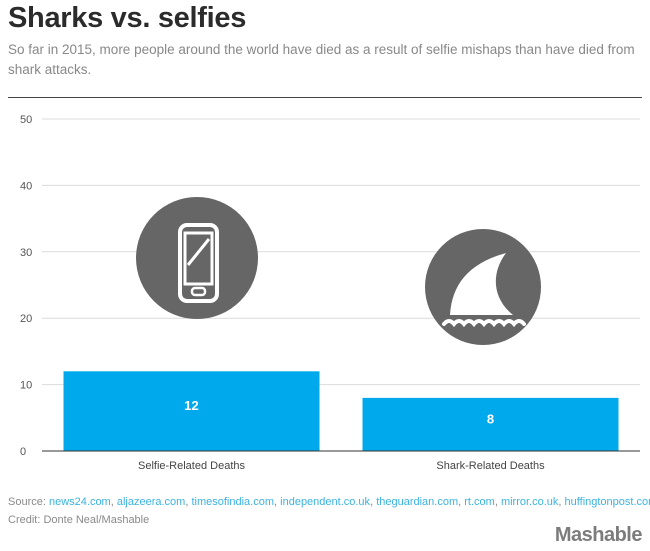 This screenshot has height=551, width=650. I want to click on source-link: news24.com, so click(79, 502).